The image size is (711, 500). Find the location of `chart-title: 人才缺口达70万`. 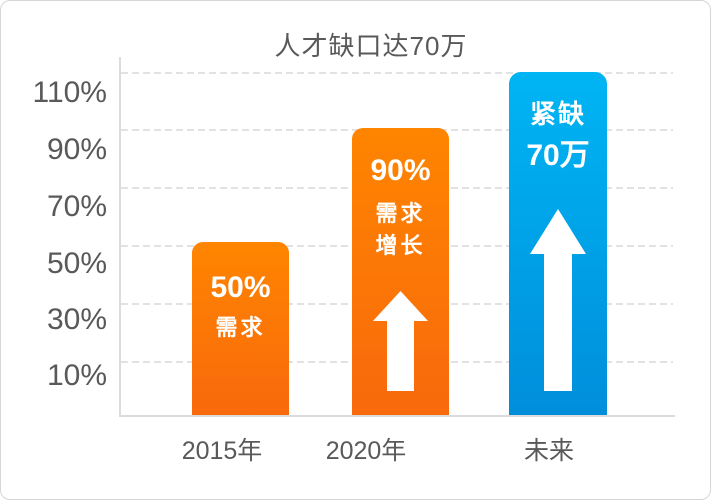

chart-title: 人才缺口达70万 is located at coordinates (371, 46).